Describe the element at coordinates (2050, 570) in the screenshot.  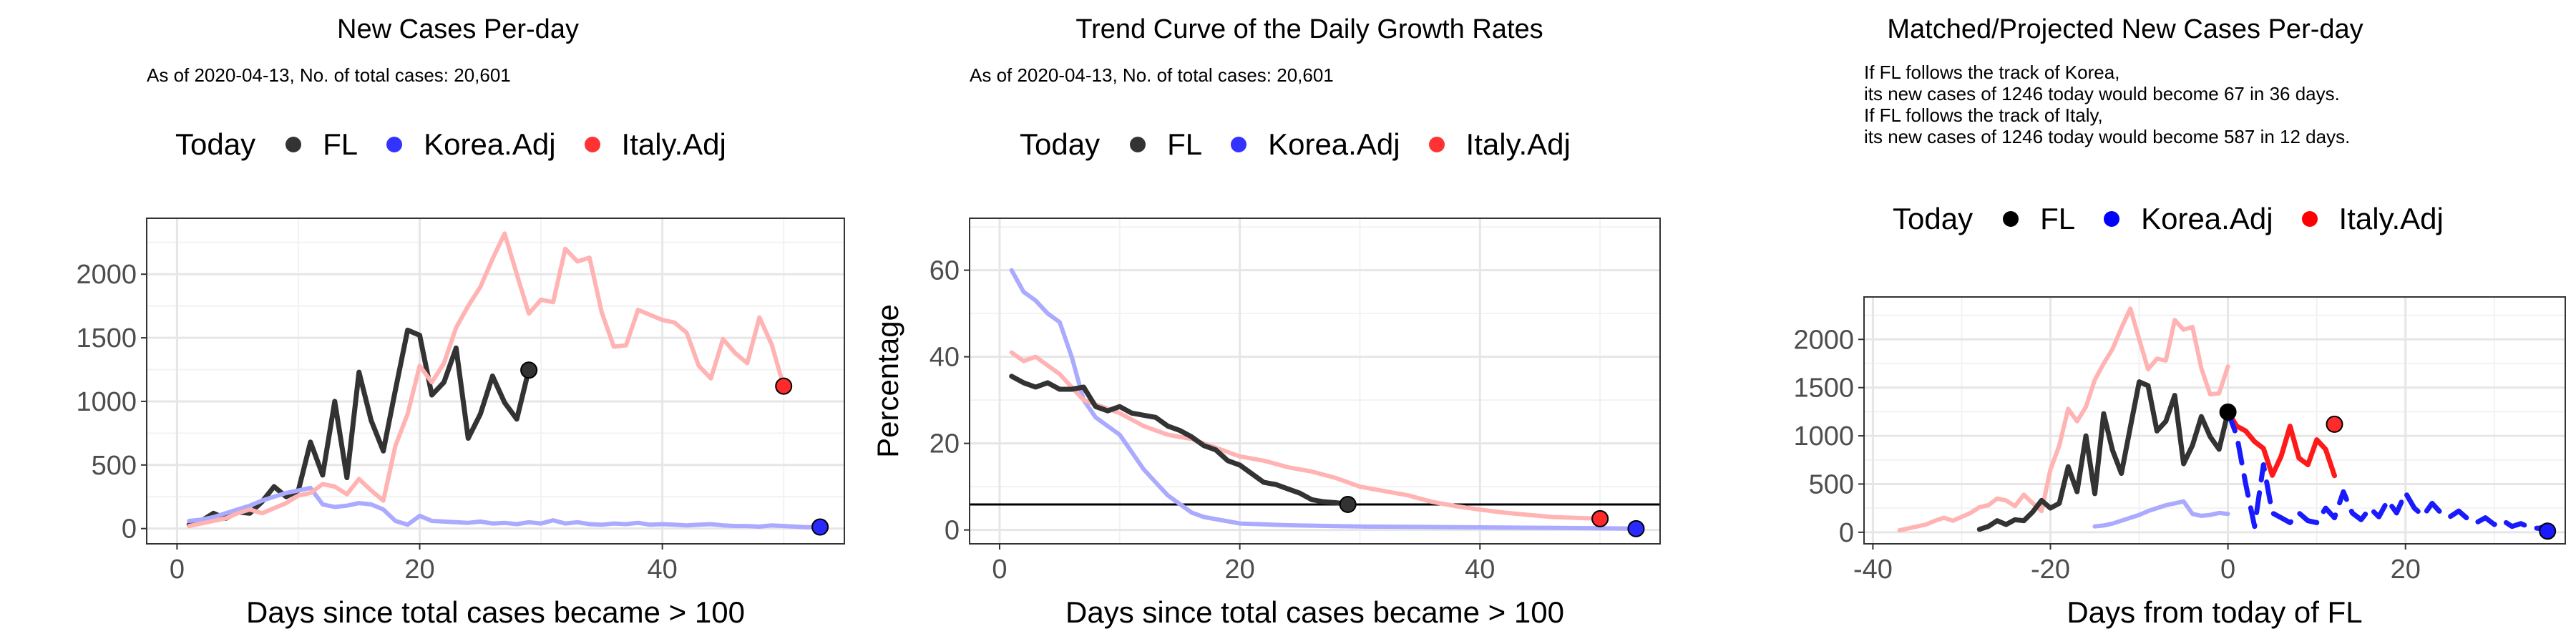
I see `x-tick-label: -20` at that location.